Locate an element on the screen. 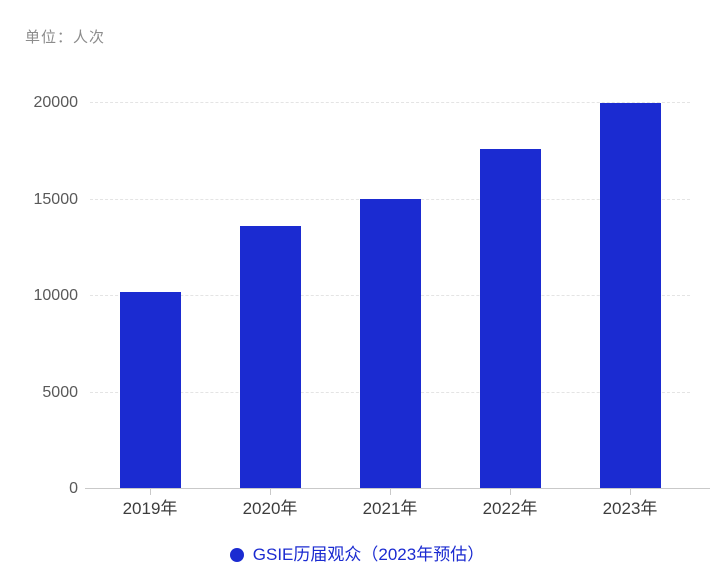 Image resolution: width=714 pixels, height=576 pixels. legend-item: GSIE历届观众（2023年预估） is located at coordinates (357, 555).